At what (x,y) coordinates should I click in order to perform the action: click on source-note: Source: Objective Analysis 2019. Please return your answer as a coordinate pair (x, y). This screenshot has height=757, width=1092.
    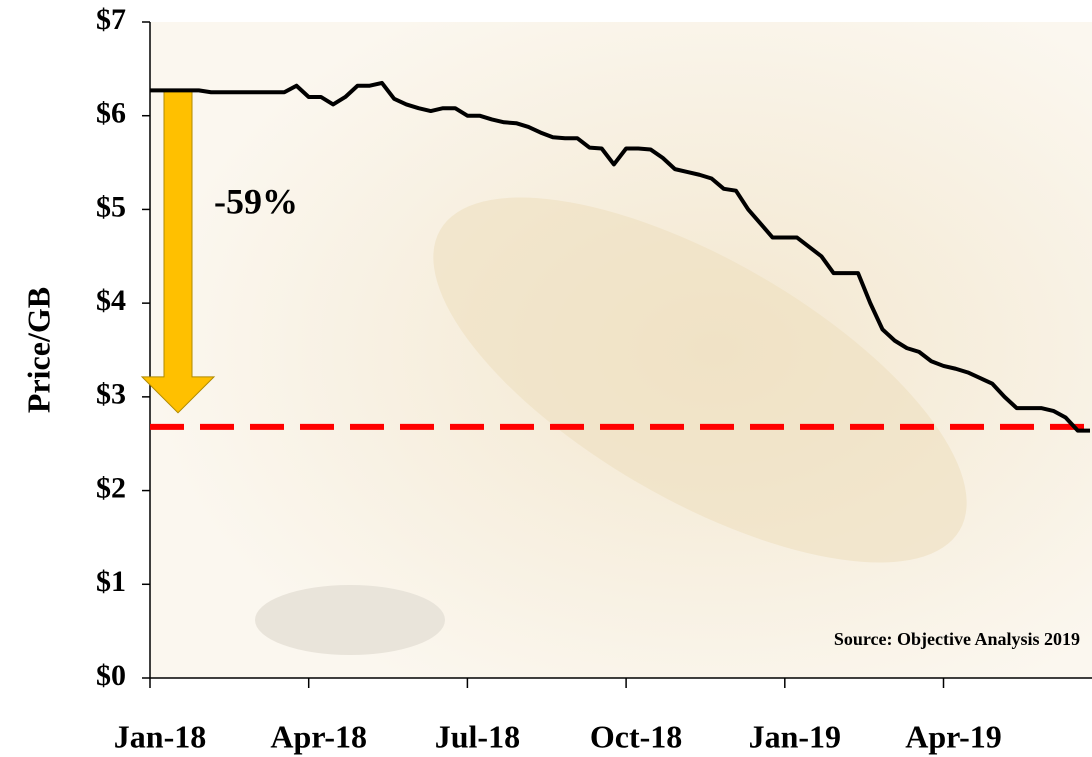
    Looking at the image, I should click on (957, 639).